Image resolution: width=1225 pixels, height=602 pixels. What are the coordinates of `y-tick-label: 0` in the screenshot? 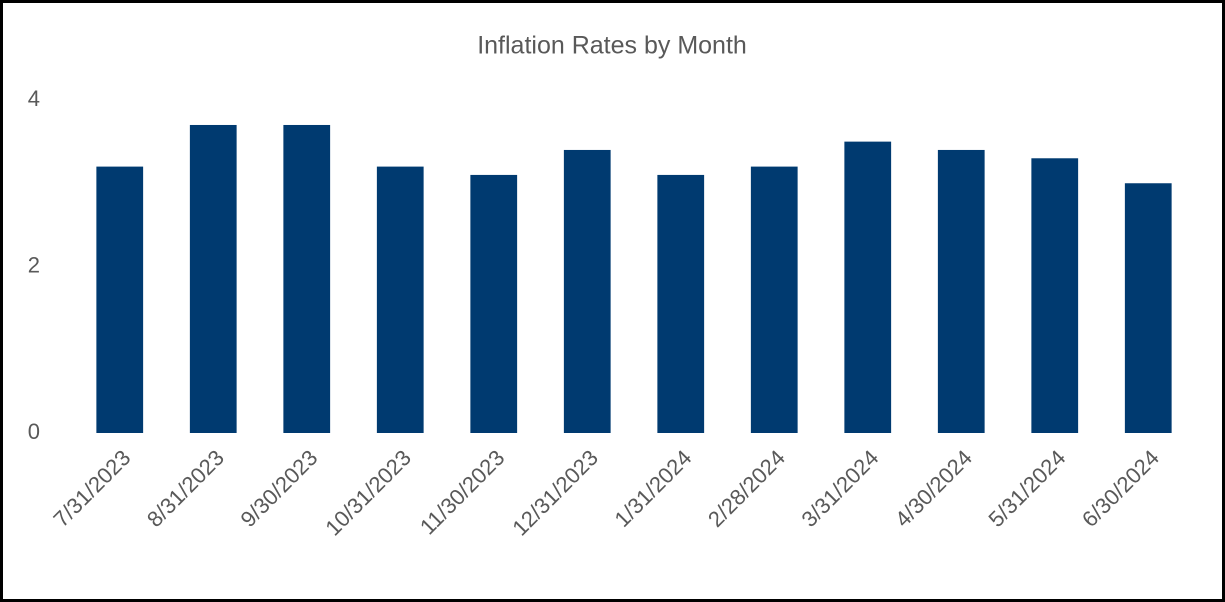 It's located at (34, 431).